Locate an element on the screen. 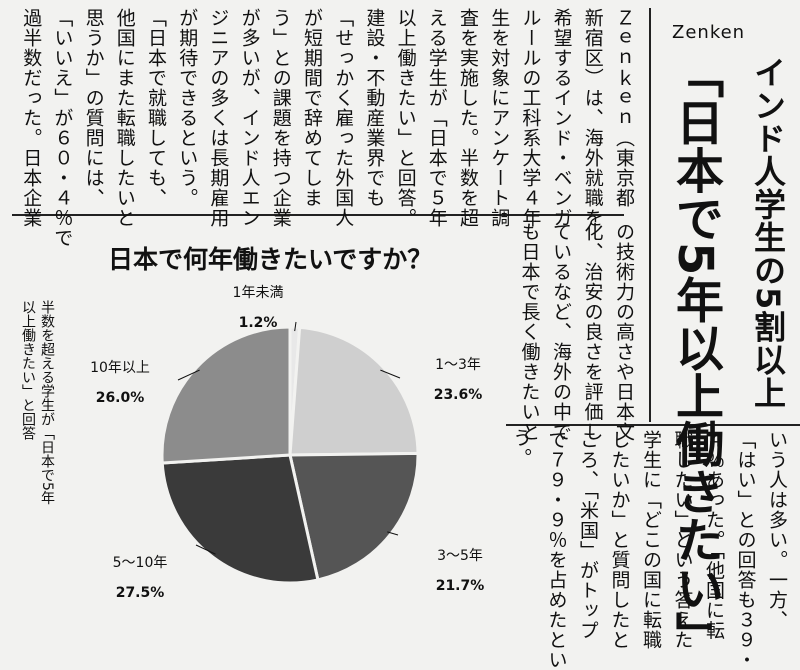  slice-label: 1〜3年 23.6% is located at coordinates (458, 380).